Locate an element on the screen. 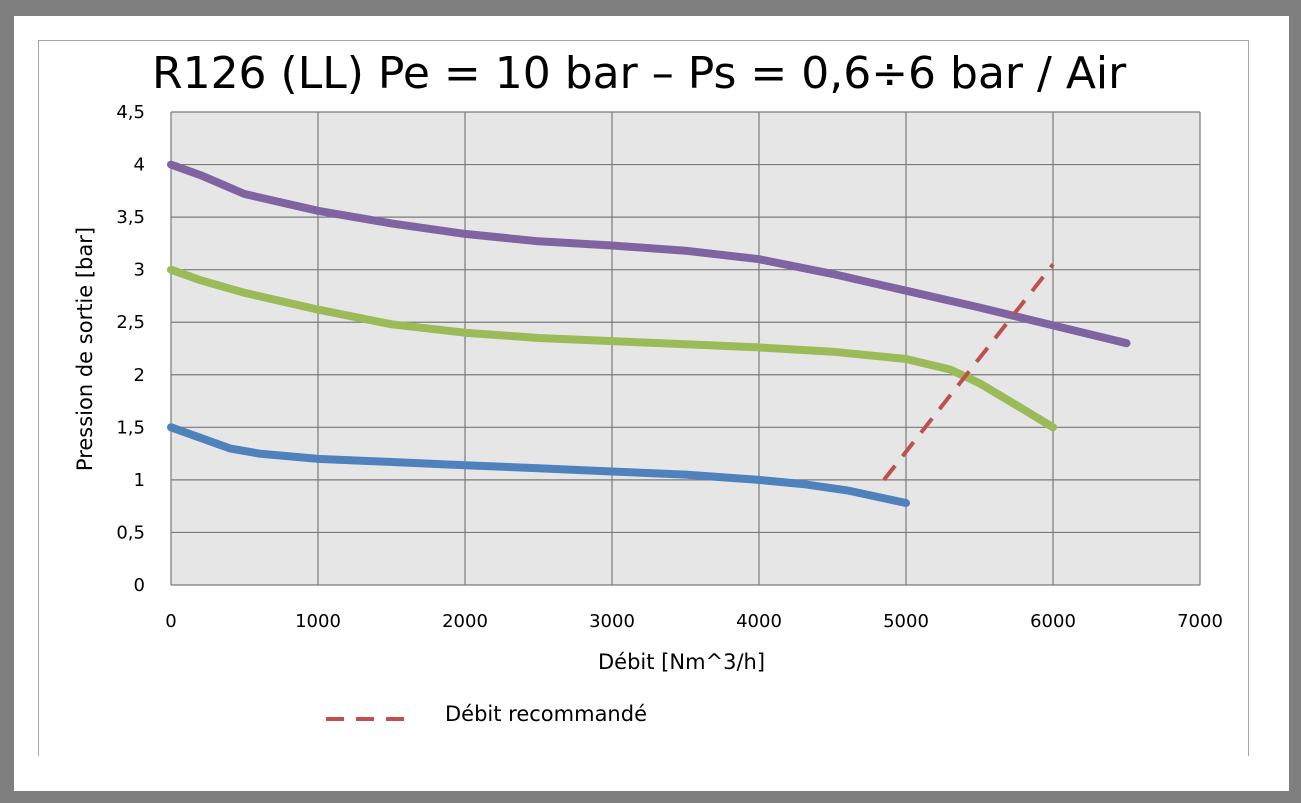 The image size is (1301, 803). y-tick-label: 2,5 is located at coordinates (130, 322).